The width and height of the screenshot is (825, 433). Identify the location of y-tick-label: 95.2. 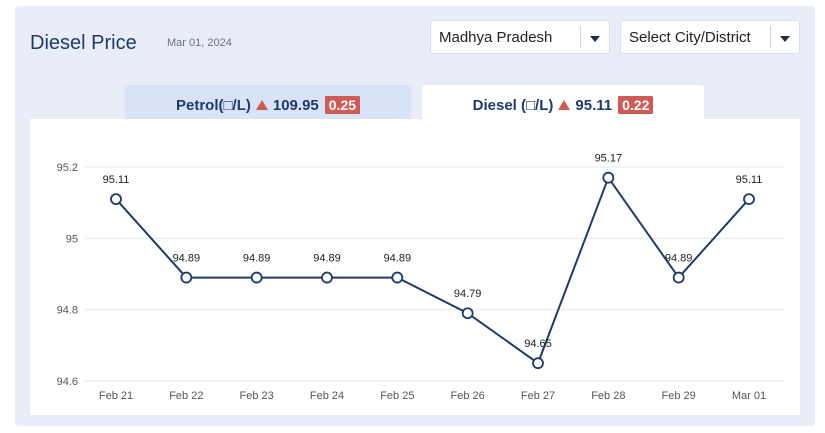
(67, 168).